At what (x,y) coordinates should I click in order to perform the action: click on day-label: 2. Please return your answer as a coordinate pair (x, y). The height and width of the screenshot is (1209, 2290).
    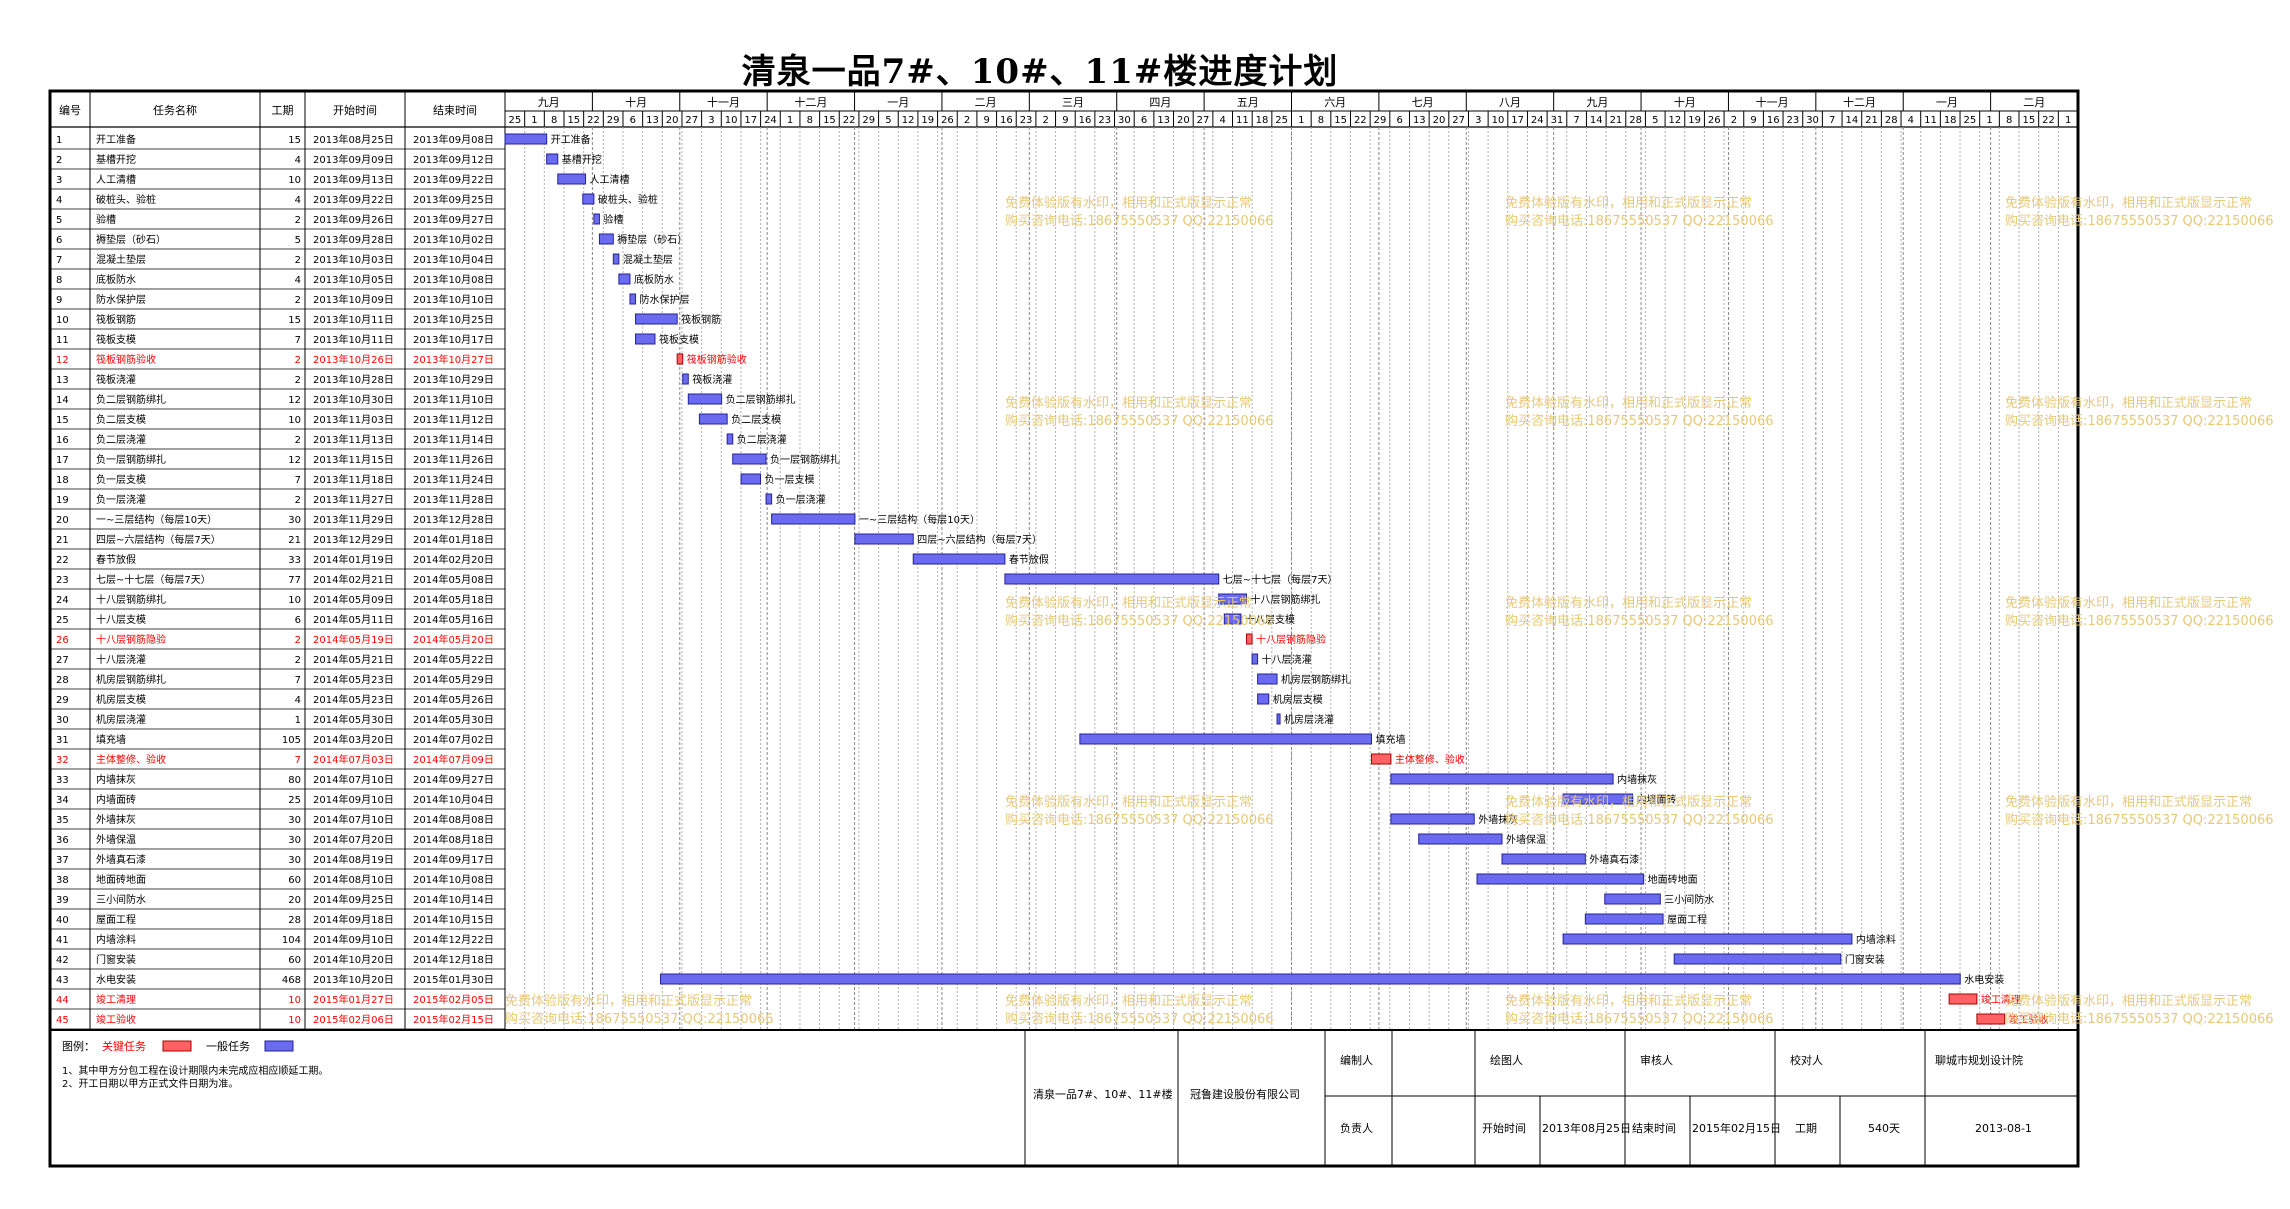
    Looking at the image, I should click on (1046, 120).